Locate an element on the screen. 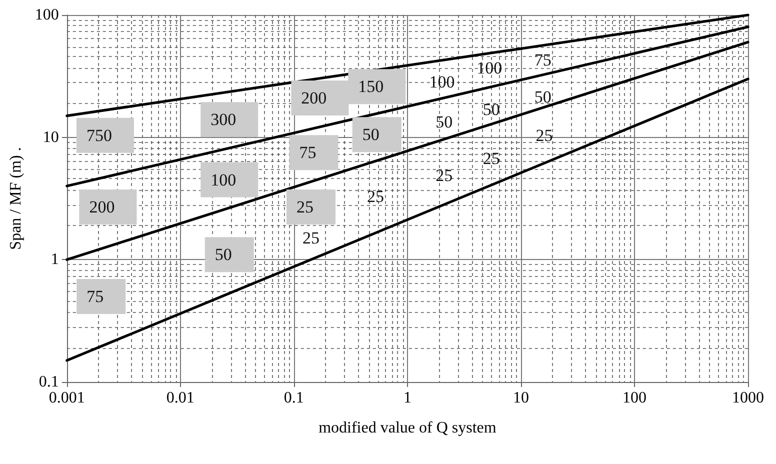 The width and height of the screenshot is (776, 464). y-tick-label: 1 is located at coordinates (54, 259).